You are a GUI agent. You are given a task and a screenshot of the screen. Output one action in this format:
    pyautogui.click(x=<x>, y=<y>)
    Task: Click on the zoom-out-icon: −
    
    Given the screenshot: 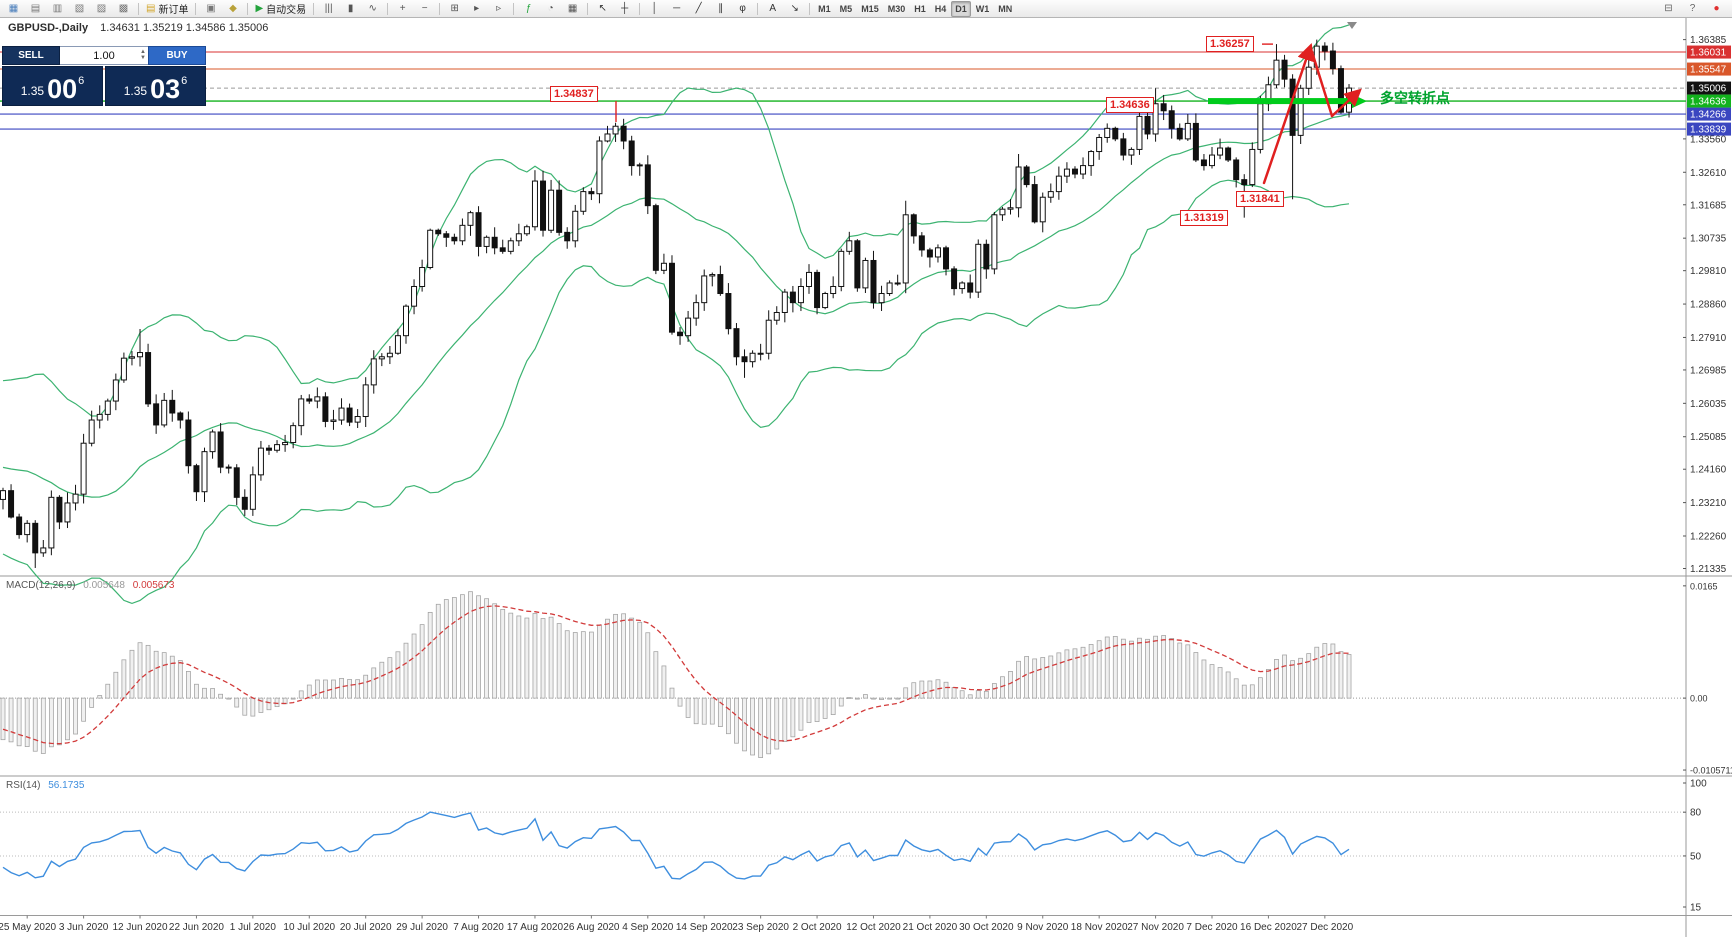 What is the action you would take?
    pyautogui.click(x=424, y=8)
    